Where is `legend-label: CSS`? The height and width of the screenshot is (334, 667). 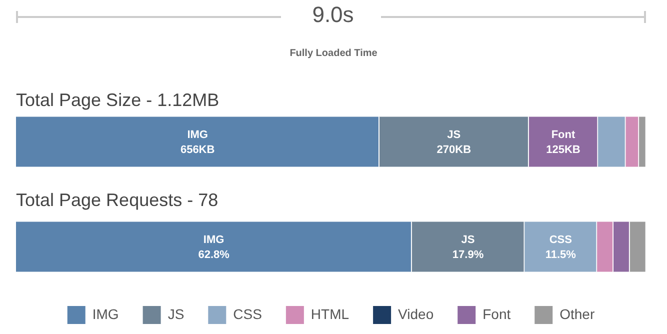
legend-label: CSS is located at coordinates (247, 314).